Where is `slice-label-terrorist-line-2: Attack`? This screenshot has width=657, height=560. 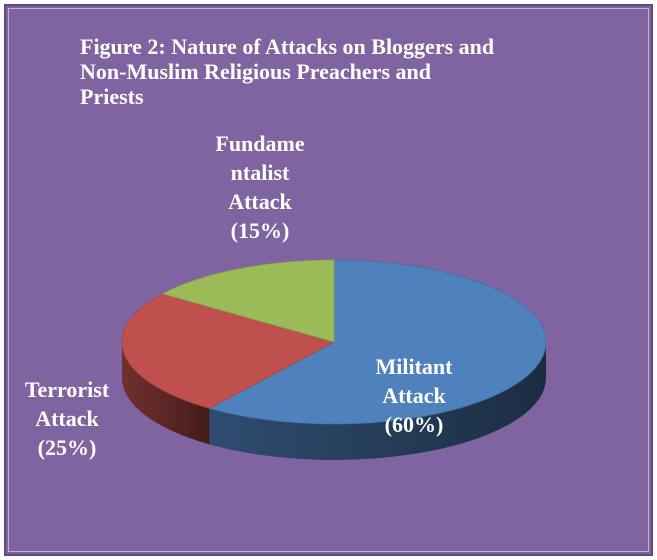
slice-label-terrorist-line-2: Attack is located at coordinates (67, 418).